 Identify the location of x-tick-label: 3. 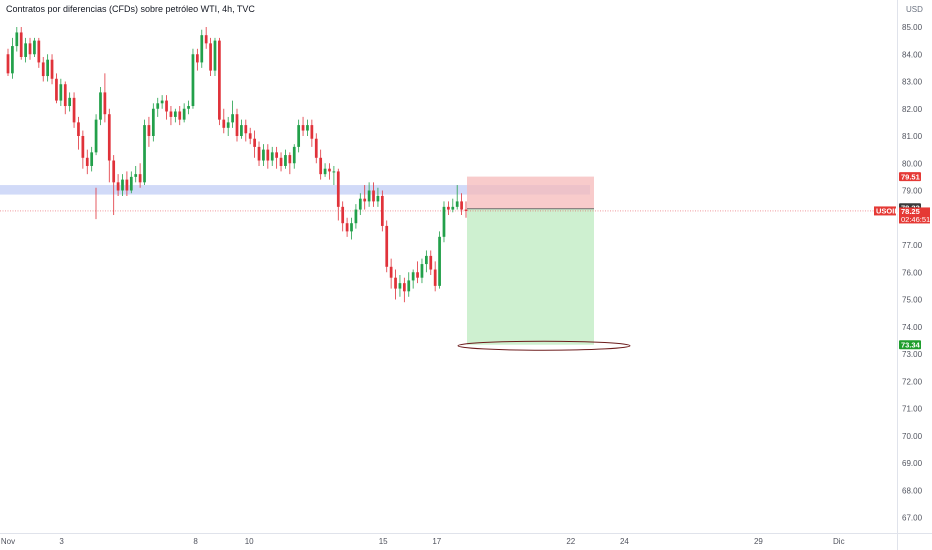
(61, 541).